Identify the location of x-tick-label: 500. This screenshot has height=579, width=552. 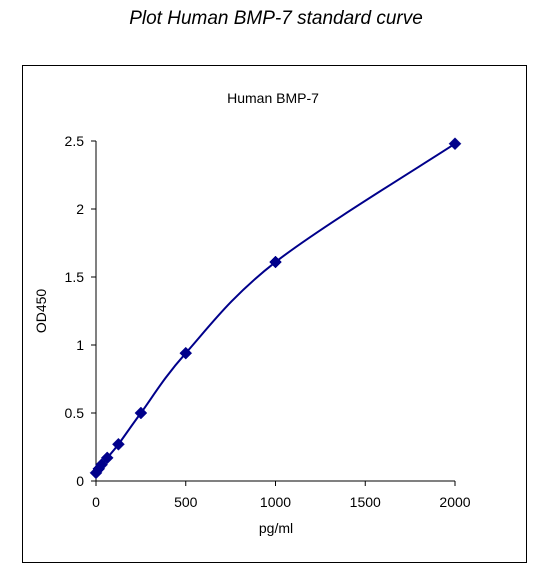
(186, 502).